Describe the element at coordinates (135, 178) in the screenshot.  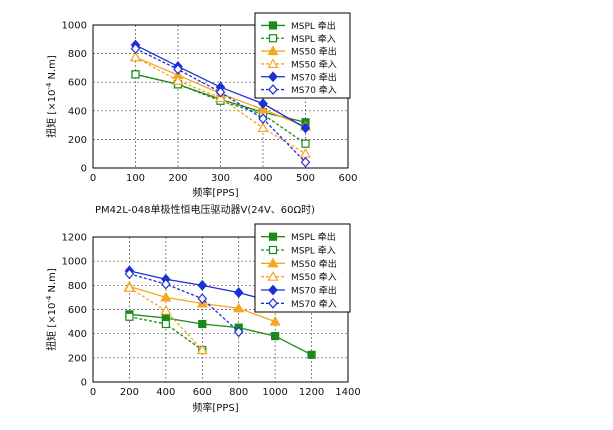
I see `x-tick-label: 100` at that location.